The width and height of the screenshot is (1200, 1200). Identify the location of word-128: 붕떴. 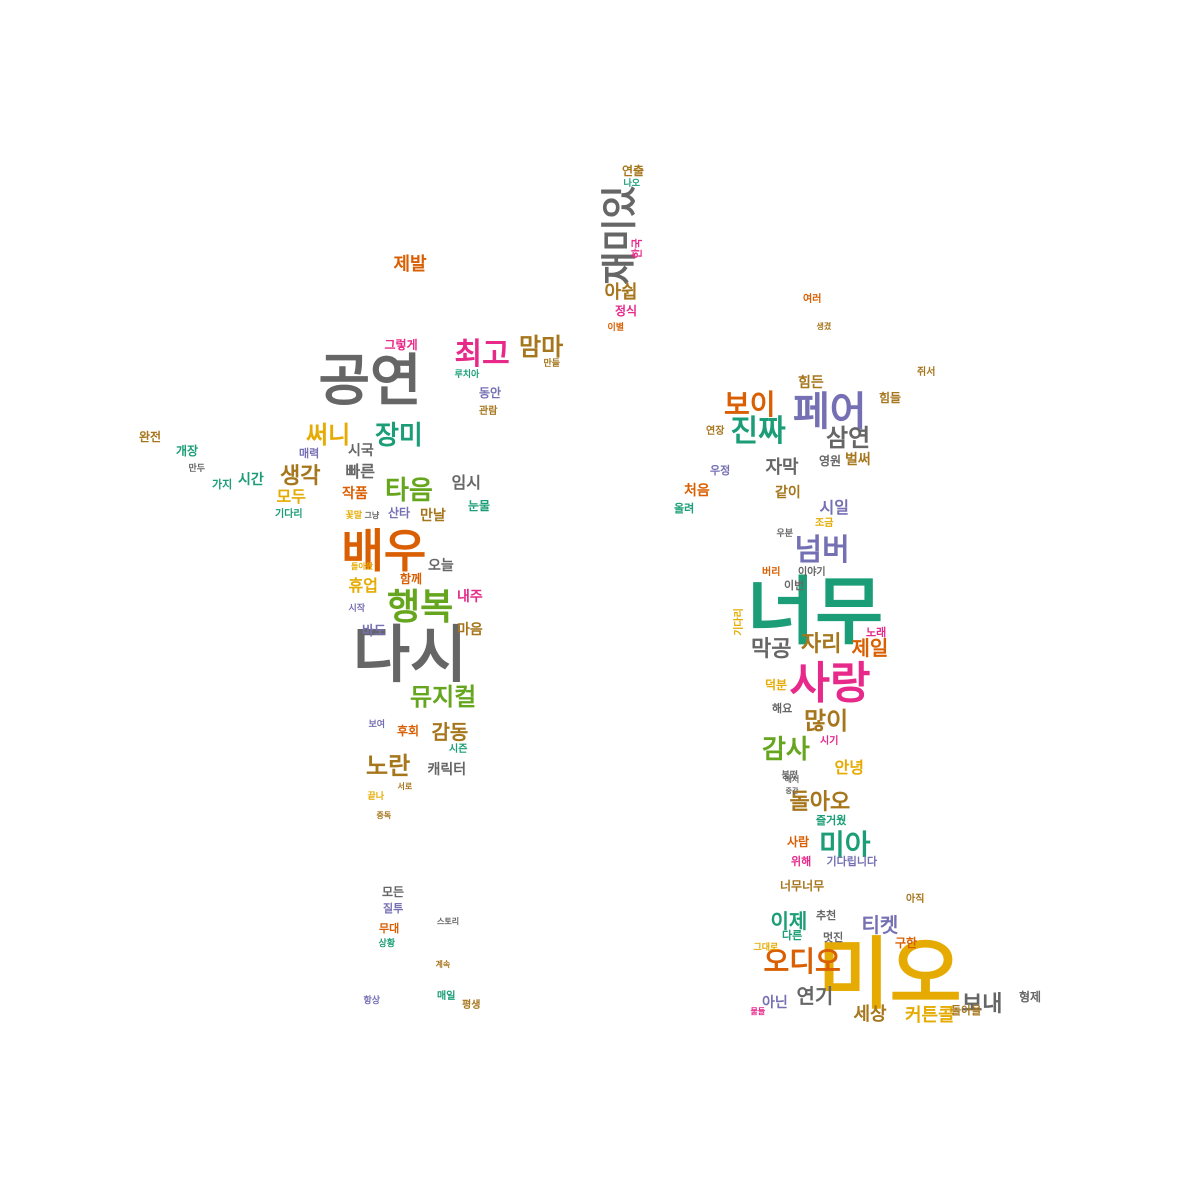
(790, 775).